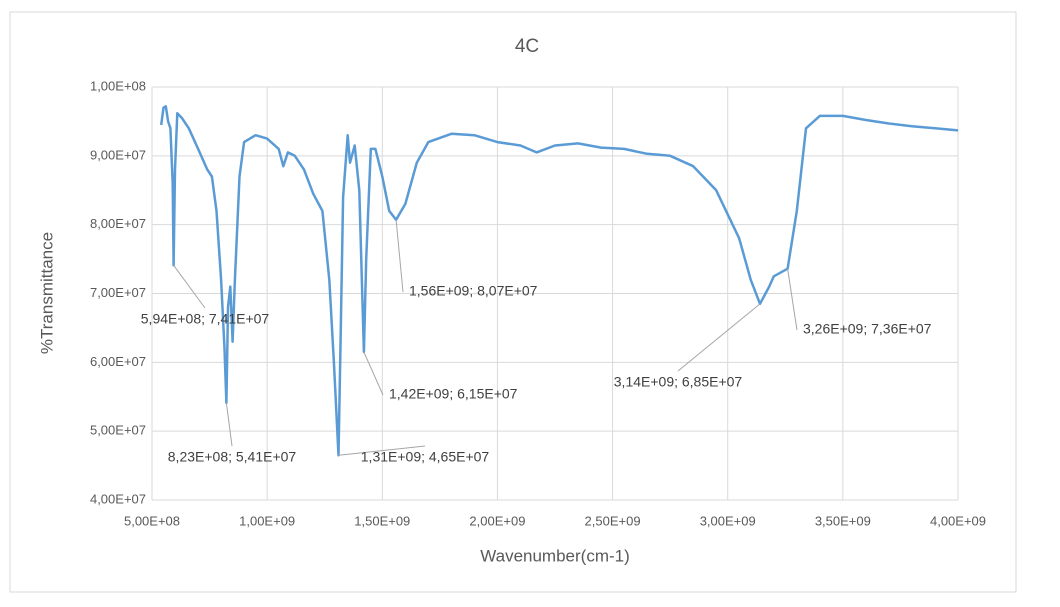 The width and height of the screenshot is (1060, 607). Describe the element at coordinates (382, 520) in the screenshot. I see `x-tick-label: 1,50E+09` at that location.